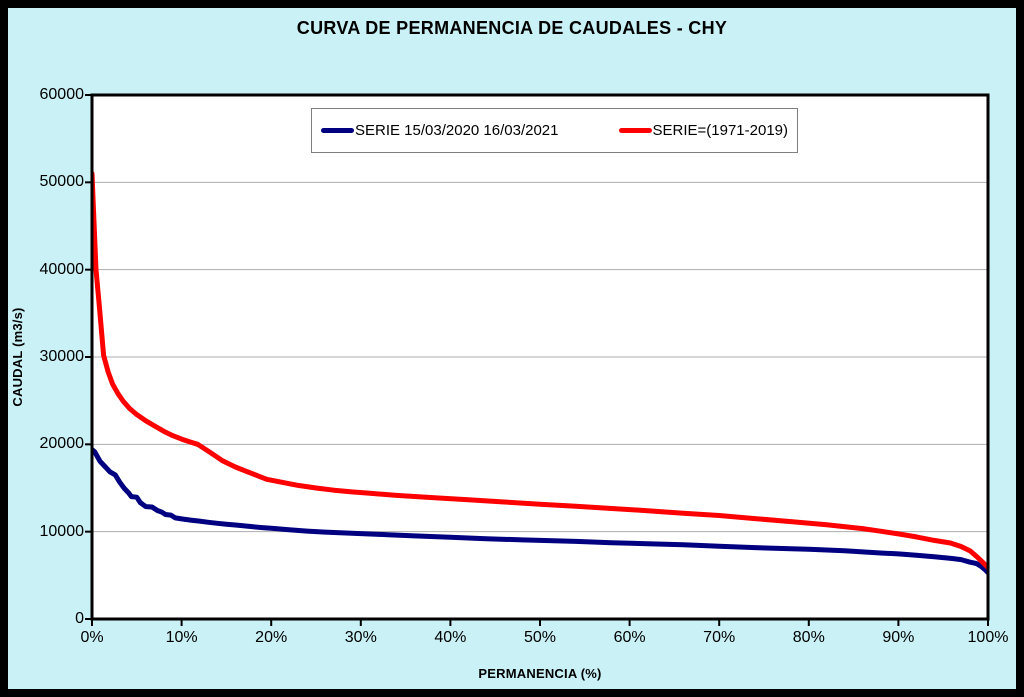  Describe the element at coordinates (635, 130) in the screenshot. I see `legend-line-red-icon` at that location.